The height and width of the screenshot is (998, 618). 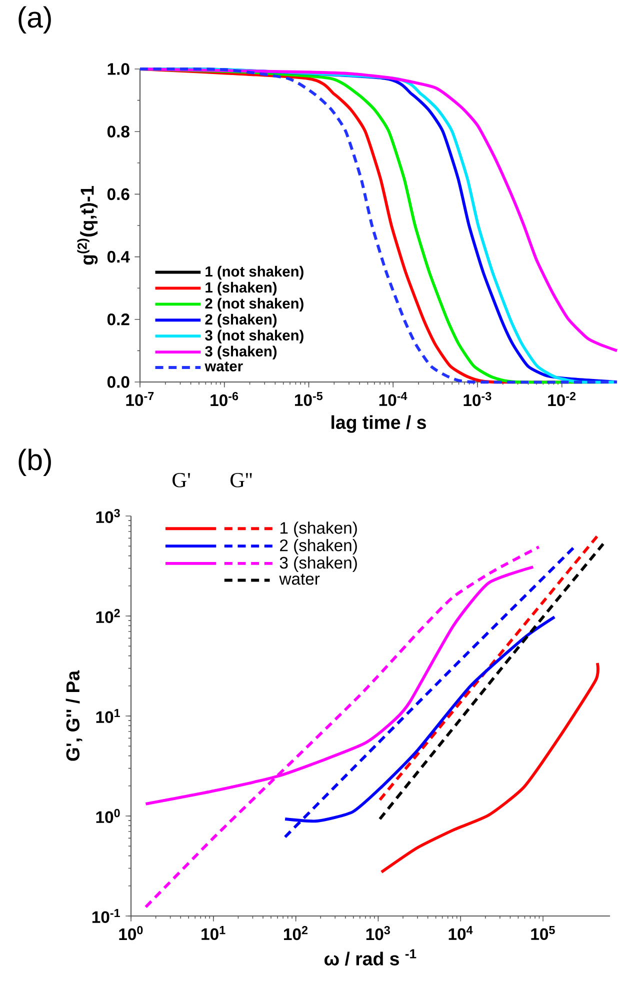 What do you see at coordinates (181, 480) in the screenshot?
I see `text: G'` at bounding box center [181, 480].